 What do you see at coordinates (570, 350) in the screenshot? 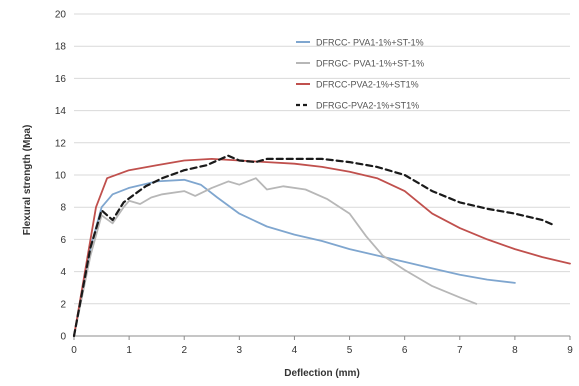
I see `x-tick-label: 9` at bounding box center [570, 350].